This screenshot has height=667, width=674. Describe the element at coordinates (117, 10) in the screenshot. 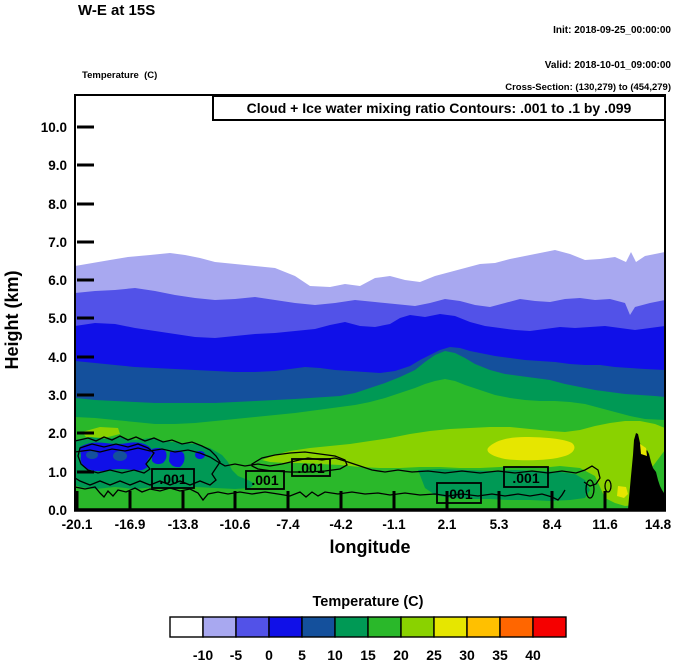

I see `figure-title: W-E at 15S` at that location.